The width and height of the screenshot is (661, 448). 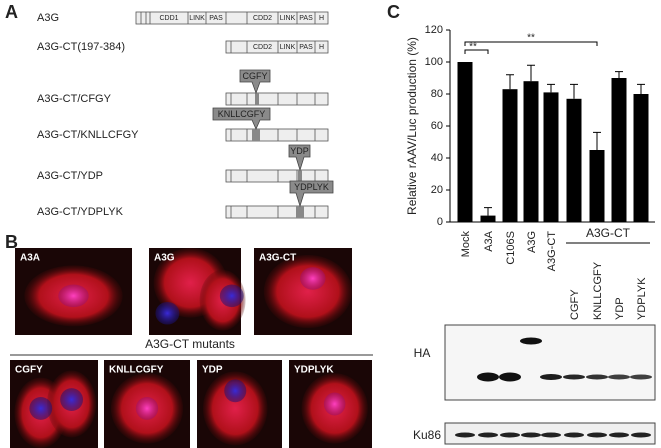 I want to click on blot-row-label: Ku86, so click(x=427, y=435).